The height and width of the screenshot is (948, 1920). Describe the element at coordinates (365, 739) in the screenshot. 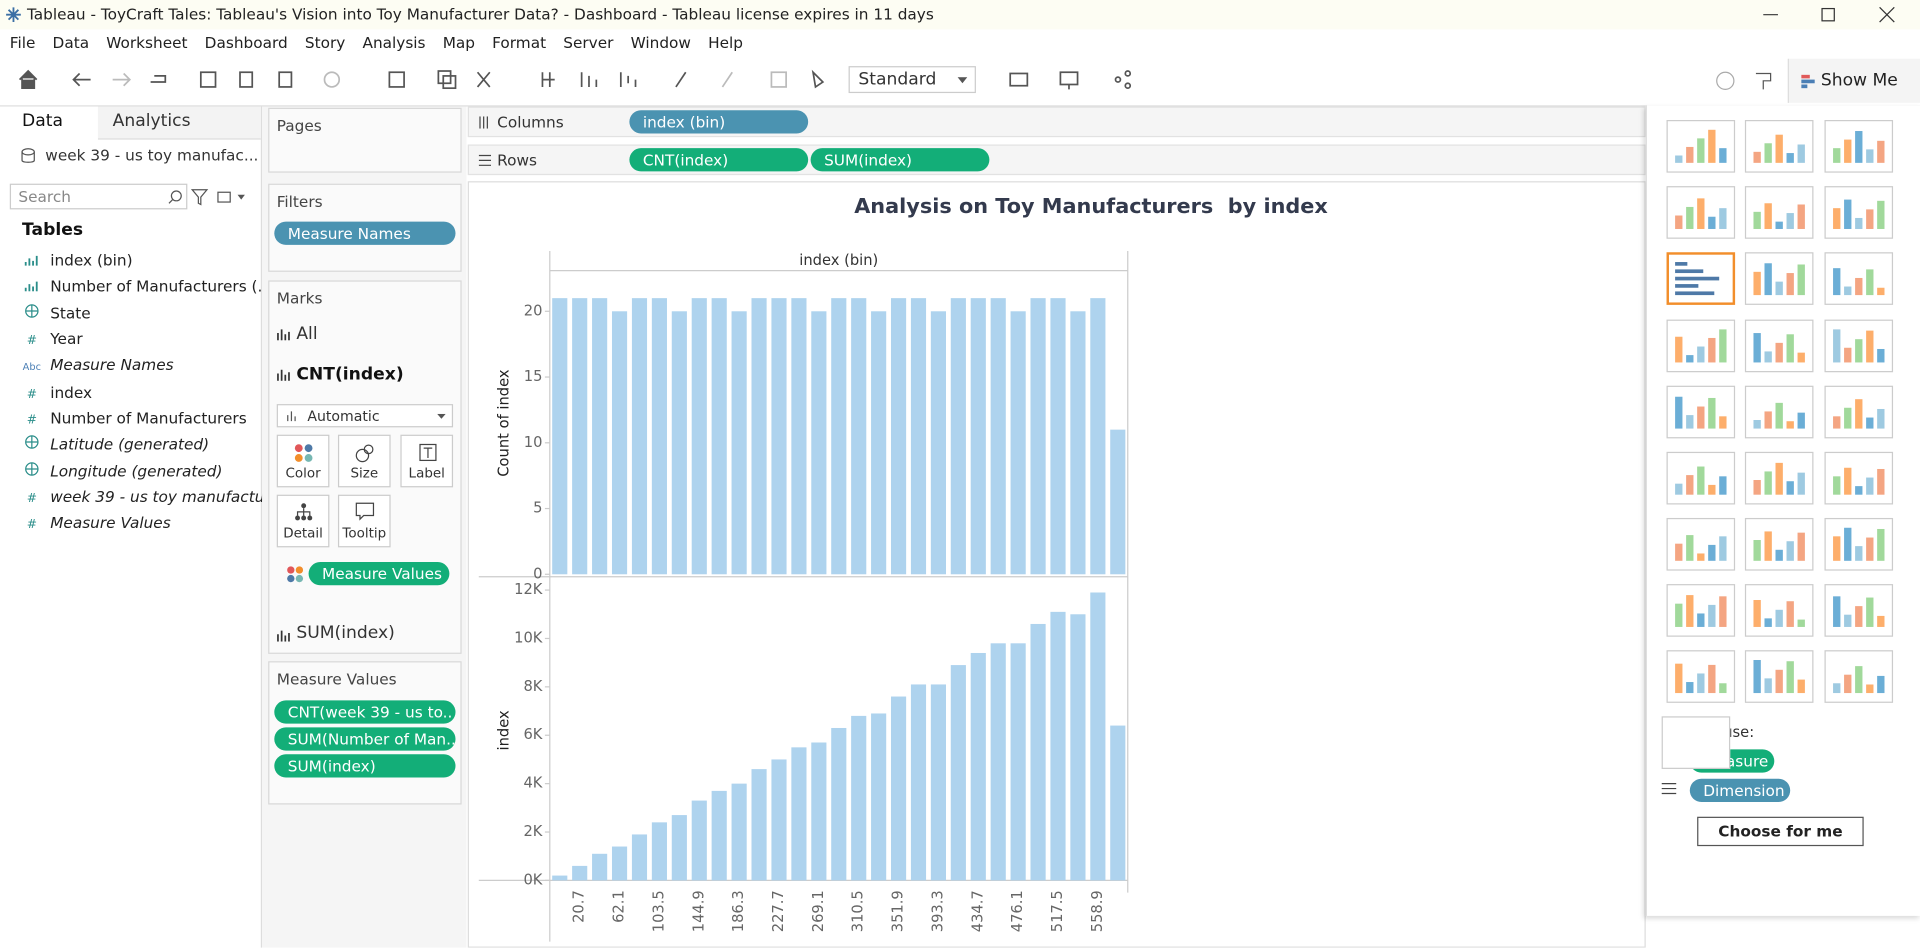

I see `measure-pill: SUM(Number of Man..` at that location.